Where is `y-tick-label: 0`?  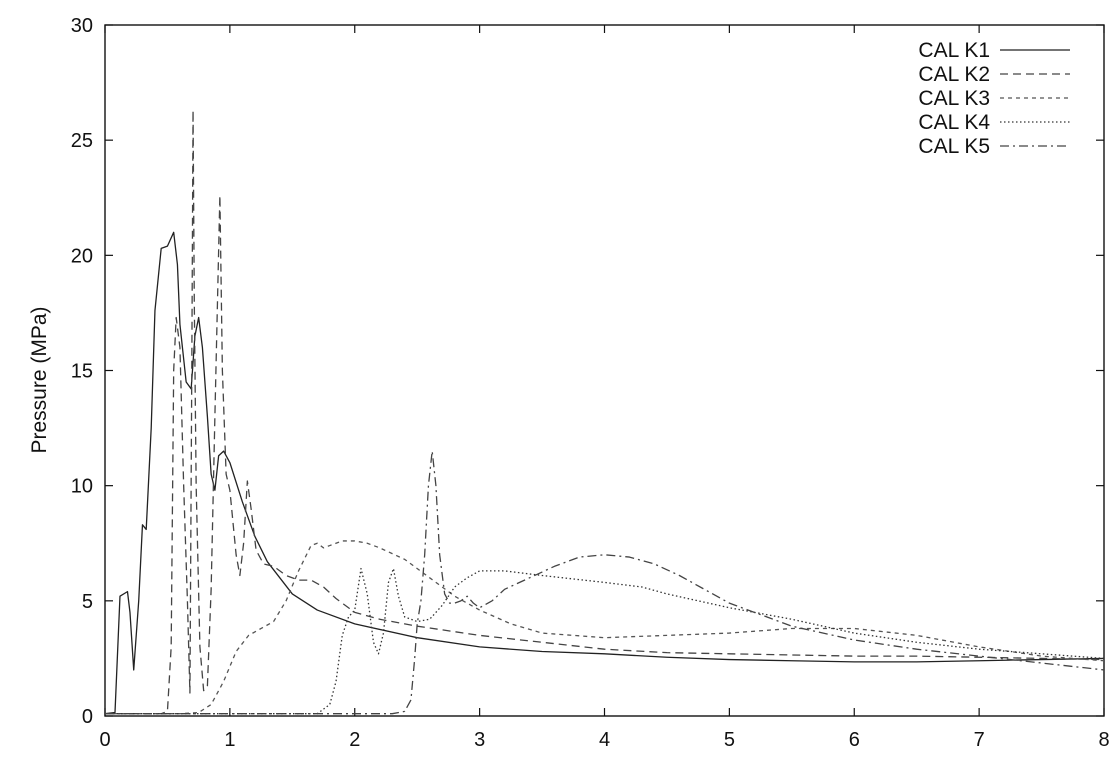 y-tick-label: 0 is located at coordinates (87, 717).